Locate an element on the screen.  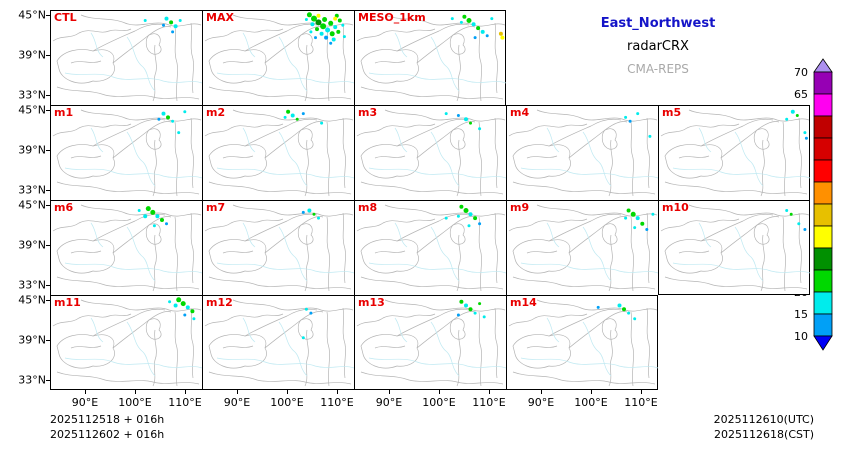
x-axis-label: 110°E is located at coordinates (641, 402).